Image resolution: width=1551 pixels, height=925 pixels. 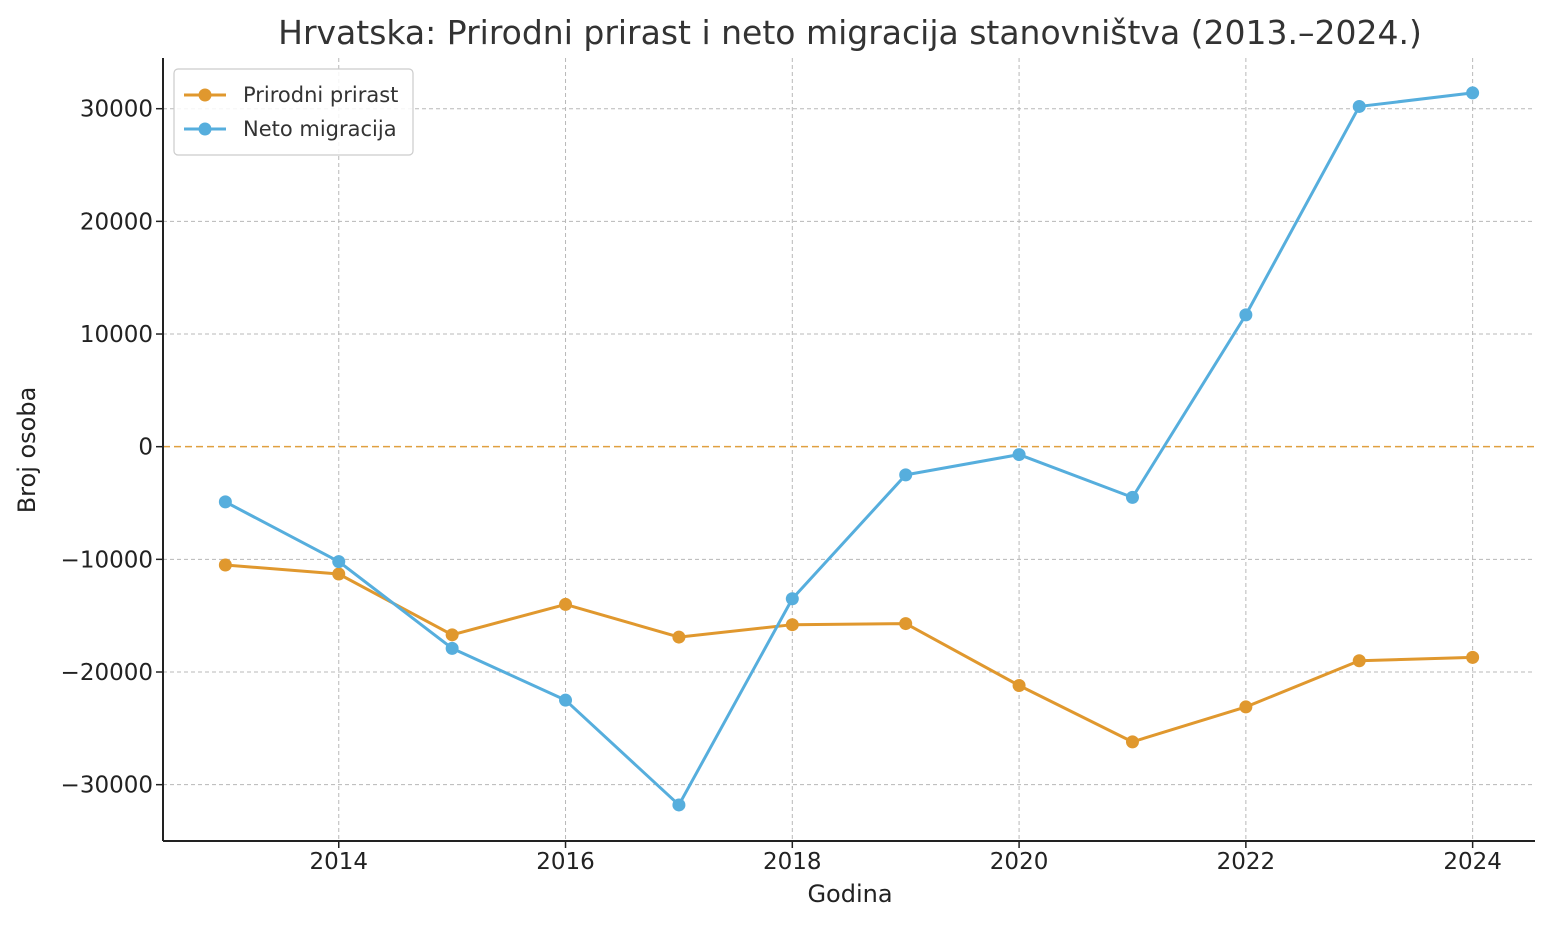 I want to click on y-tick-label: −10000, so click(x=107, y=560).